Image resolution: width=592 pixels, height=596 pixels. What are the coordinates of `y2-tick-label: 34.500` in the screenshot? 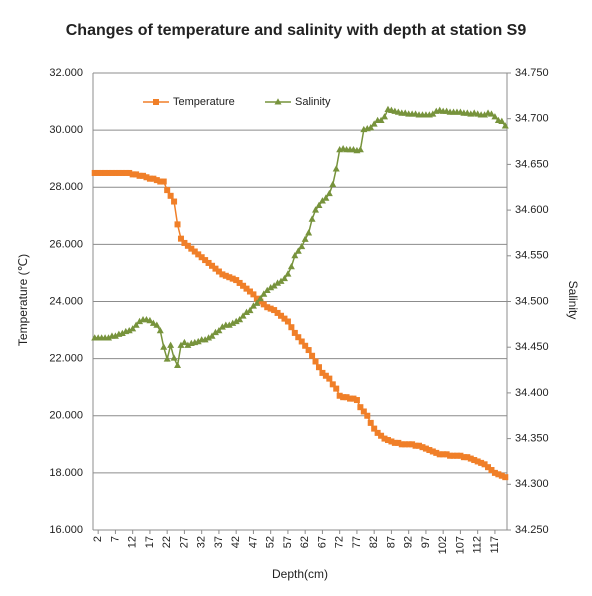 It's located at (532, 301).